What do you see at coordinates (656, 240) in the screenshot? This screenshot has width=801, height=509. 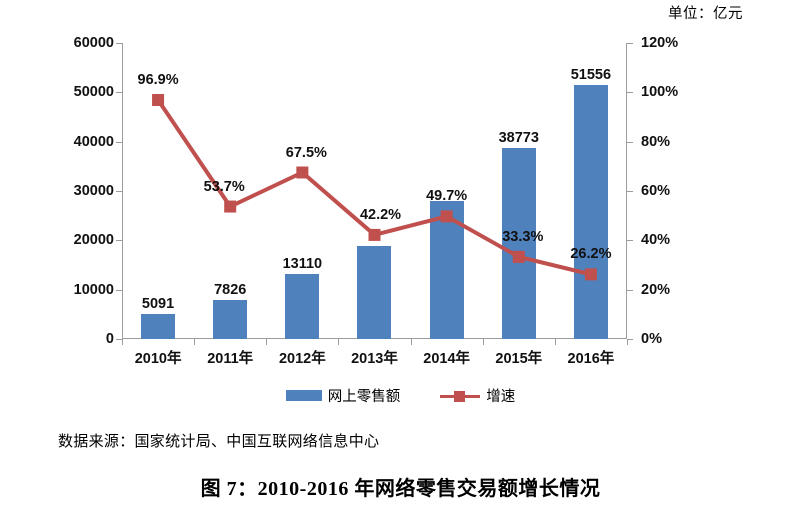 I see `y-axis-right-tick-label: 40%` at bounding box center [656, 240].